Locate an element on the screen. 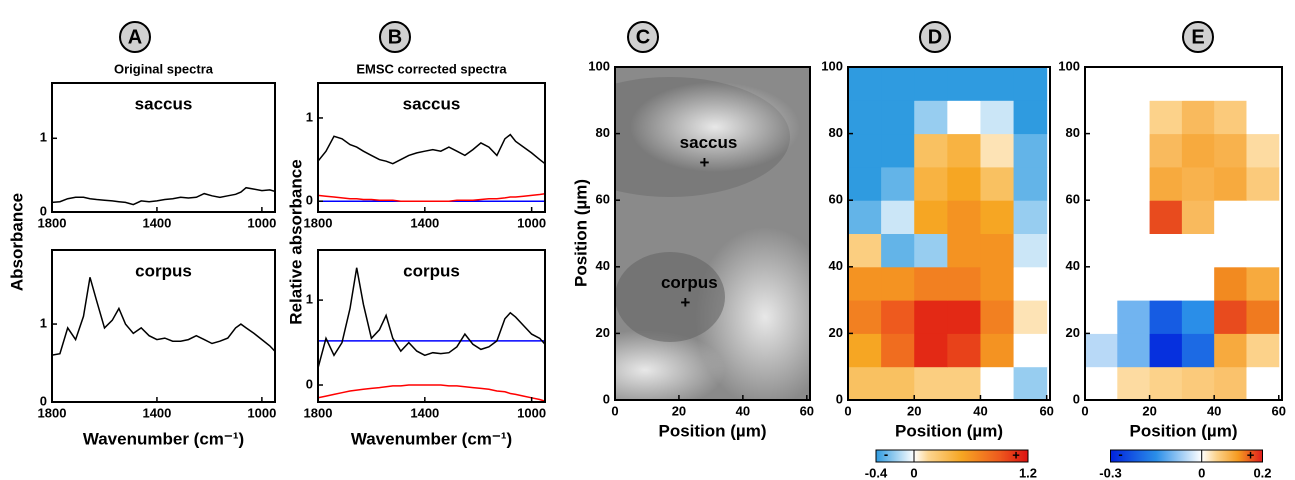 Image resolution: width=1295 pixels, height=480 pixels. x-tick-label: 0 is located at coordinates (847, 410).